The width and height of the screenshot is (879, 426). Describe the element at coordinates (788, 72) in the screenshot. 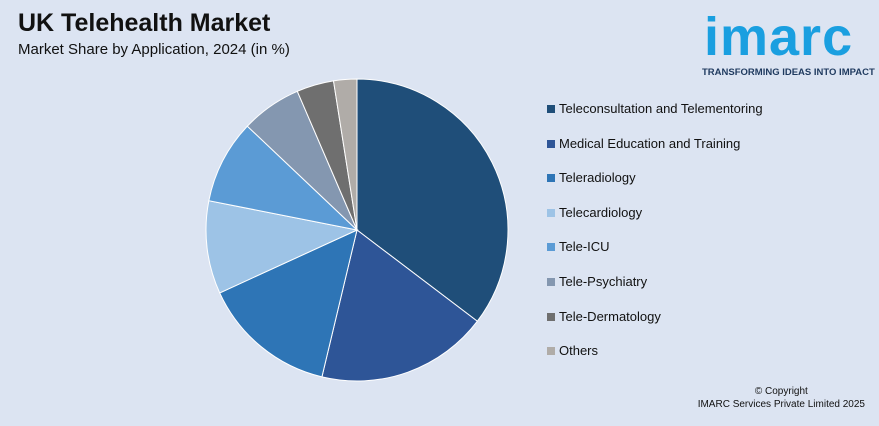

I see `logo-tagline: TRANSFORMING IDEAS INTO IMPACT` at that location.